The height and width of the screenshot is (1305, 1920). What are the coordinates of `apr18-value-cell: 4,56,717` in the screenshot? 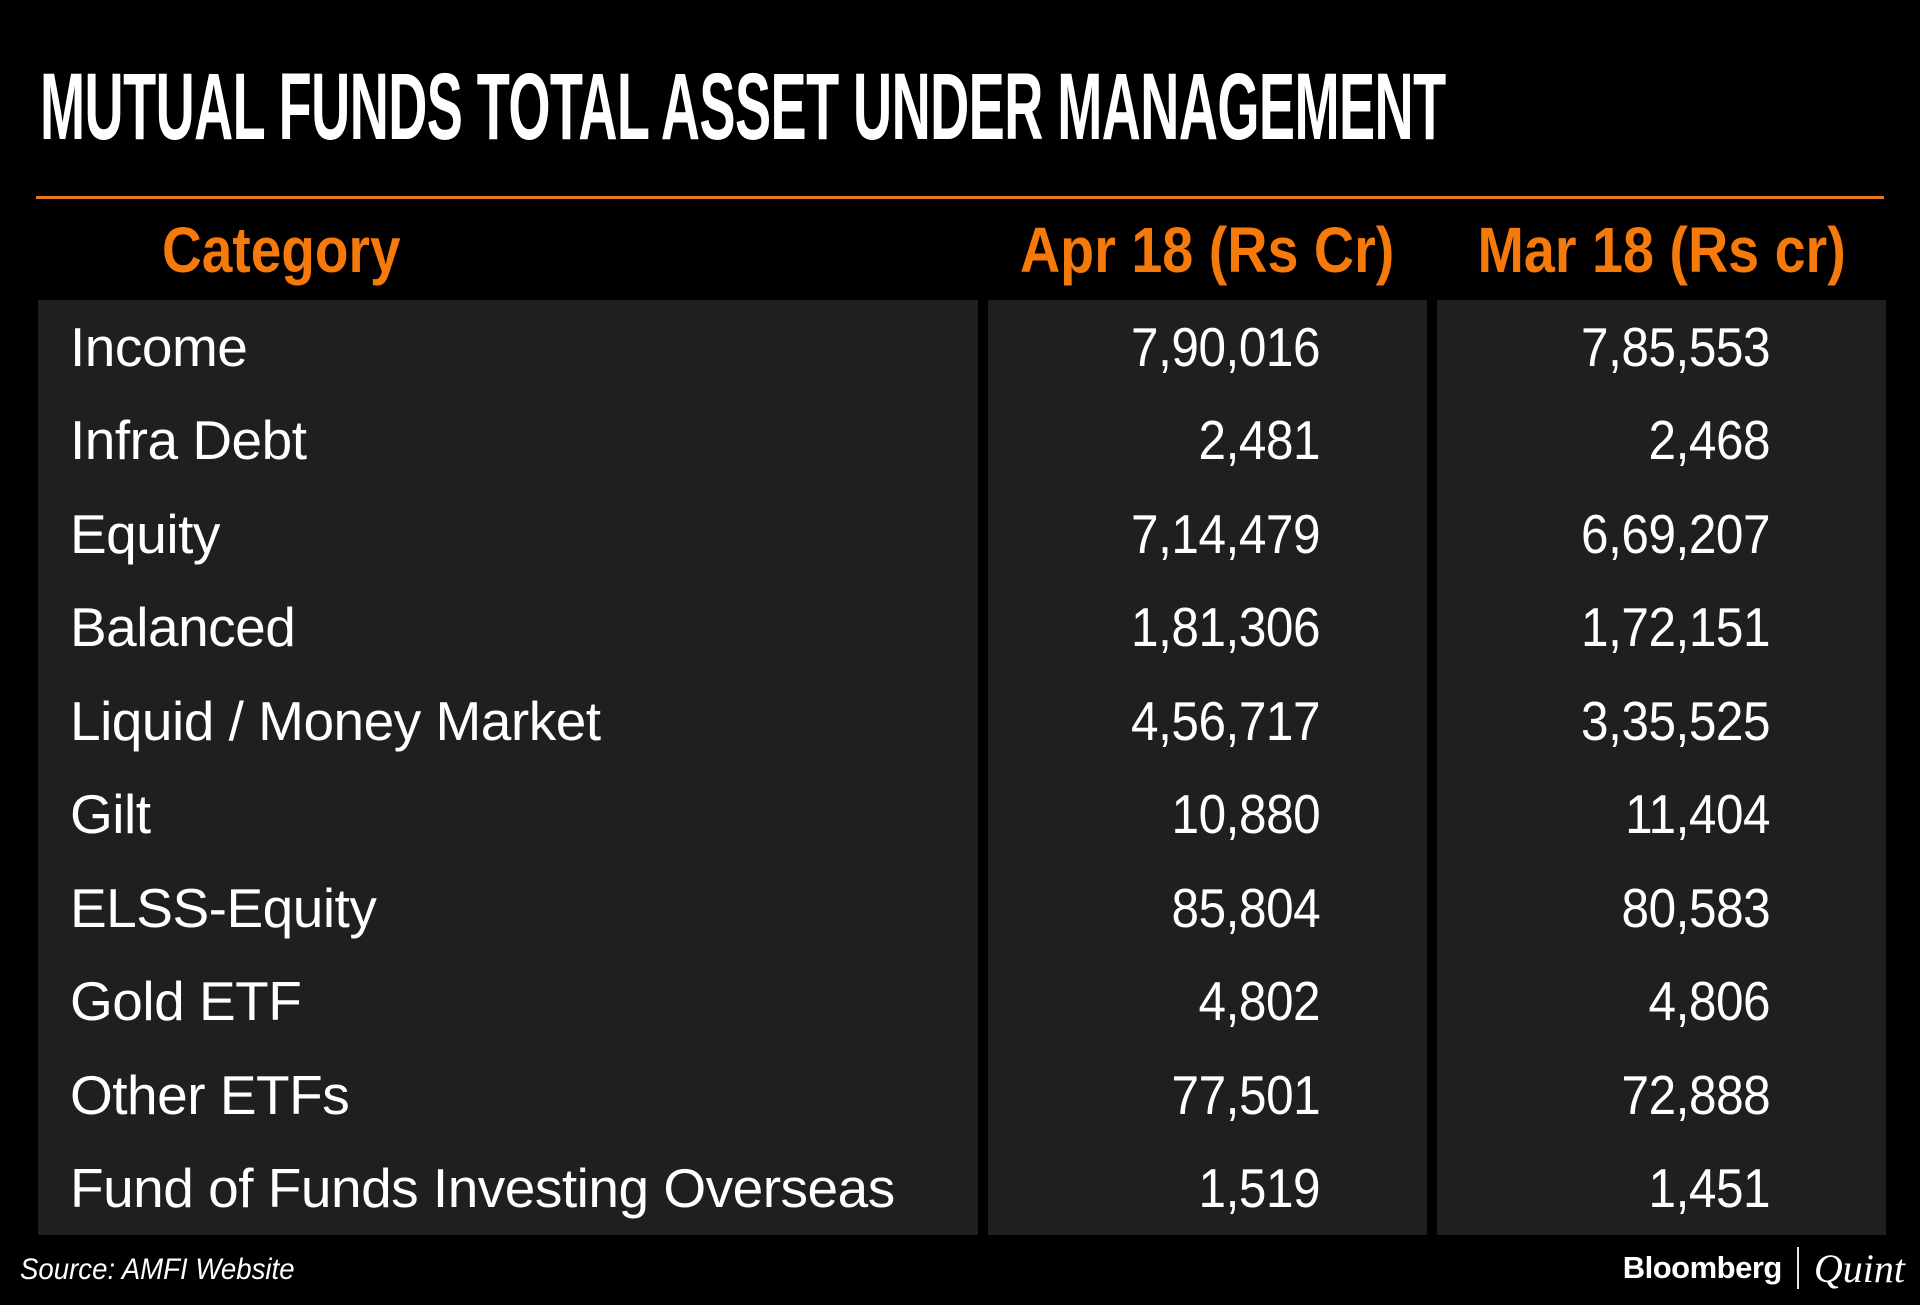 It's located at (1207, 721).